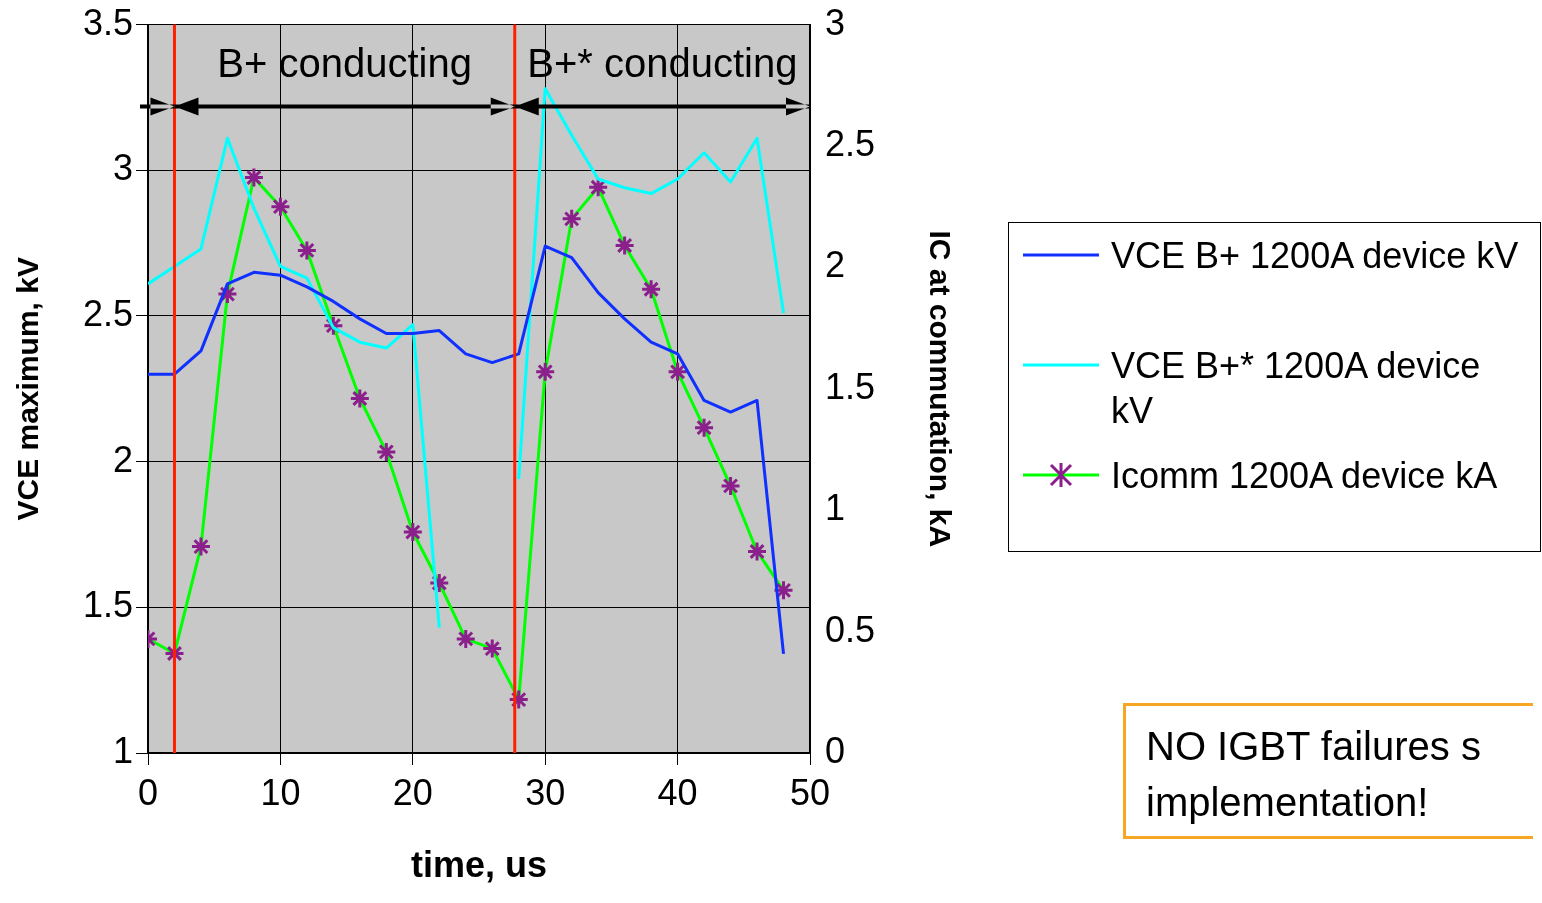 This screenshot has width=1542, height=903. I want to click on y2-tick-label: 0.5, so click(850, 629).